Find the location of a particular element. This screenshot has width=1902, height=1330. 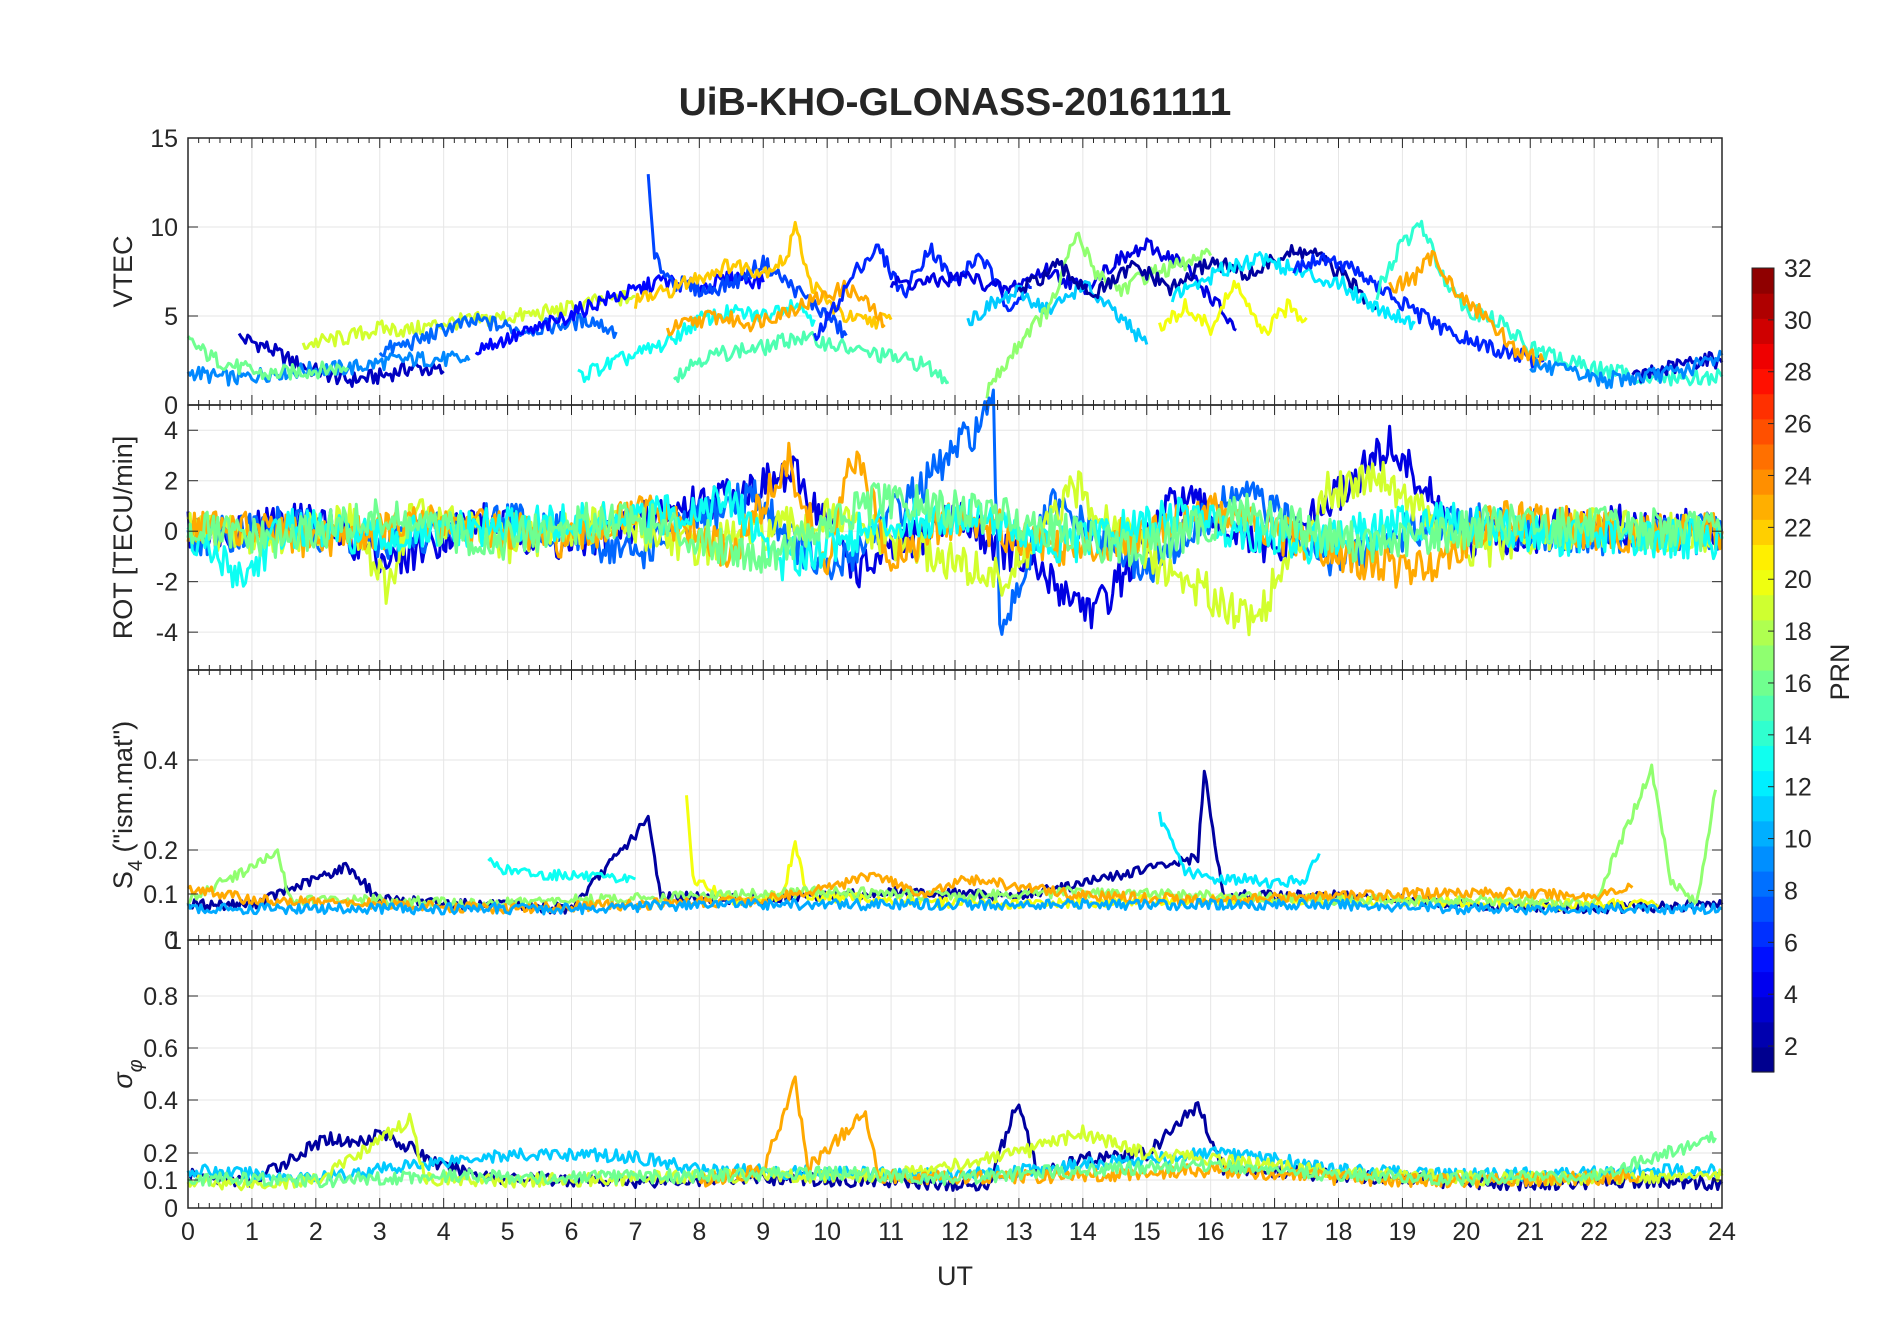

x-tick-label: 10 is located at coordinates (827, 1232).